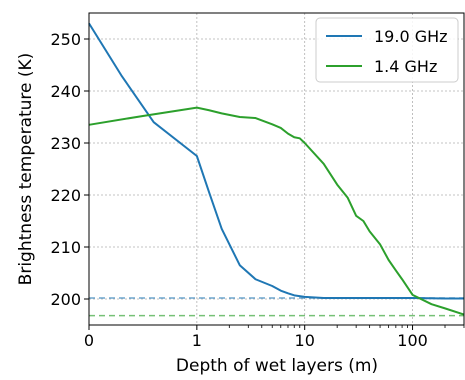 This screenshot has height=380, width=465. Describe the element at coordinates (65, 91) in the screenshot. I see `y-tick-label: 240` at that location.